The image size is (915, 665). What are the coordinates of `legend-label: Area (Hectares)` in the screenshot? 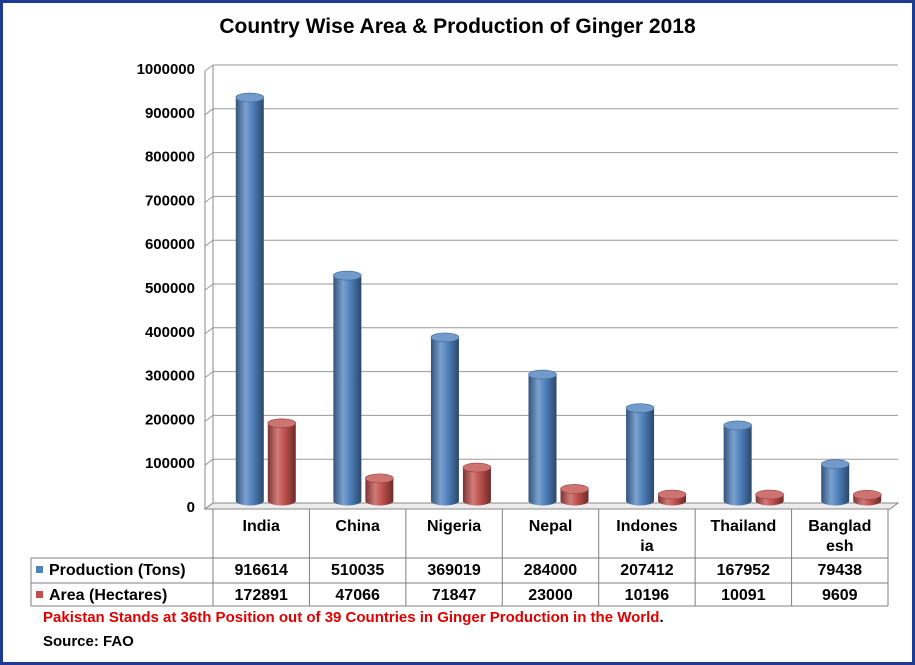 It's located at (108, 595).